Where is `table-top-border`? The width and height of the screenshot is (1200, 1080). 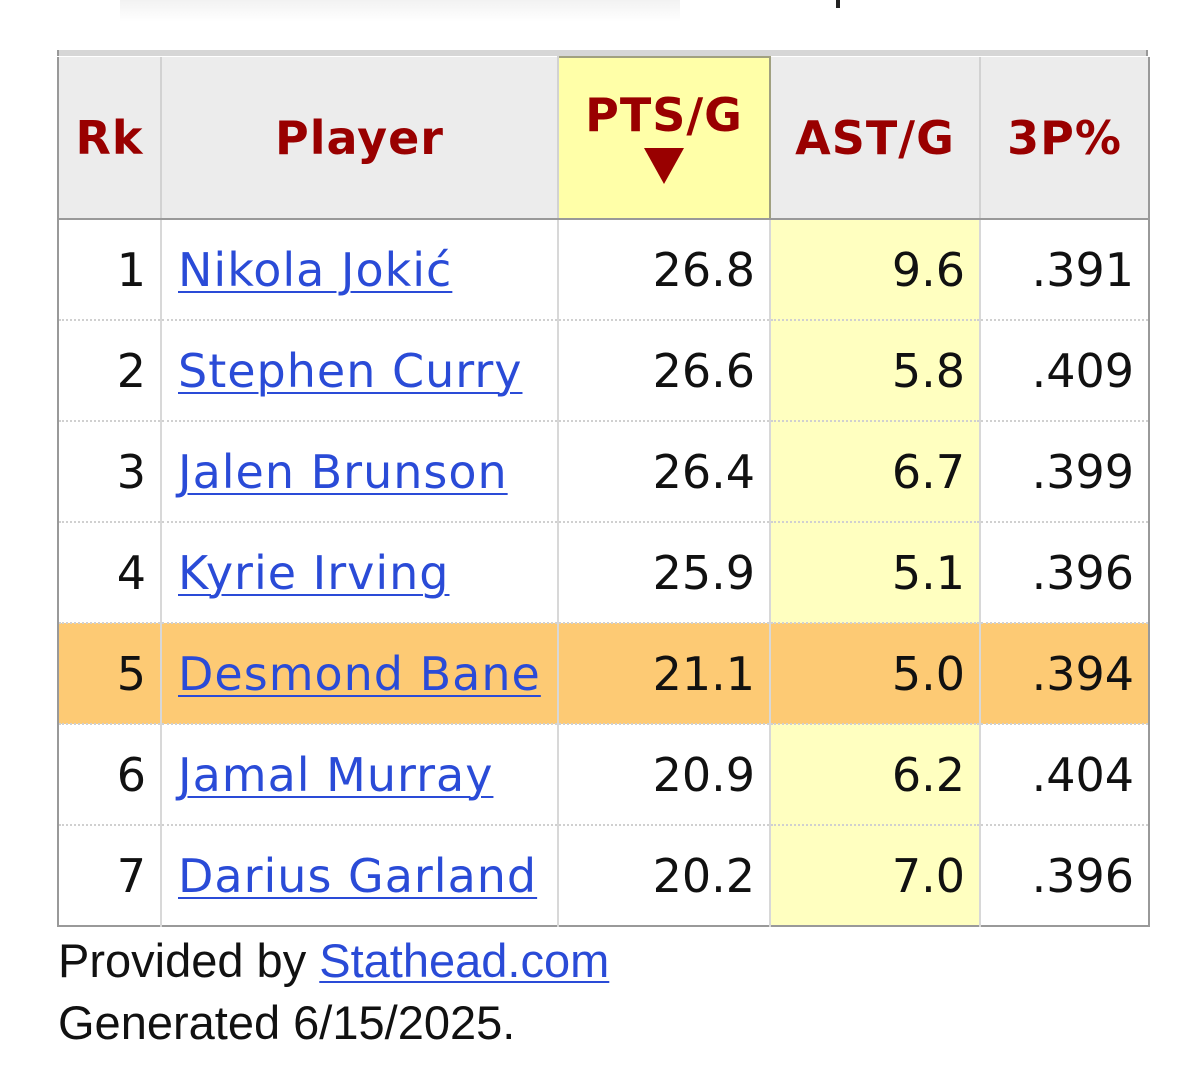
table-top-border is located at coordinates (602, 53).